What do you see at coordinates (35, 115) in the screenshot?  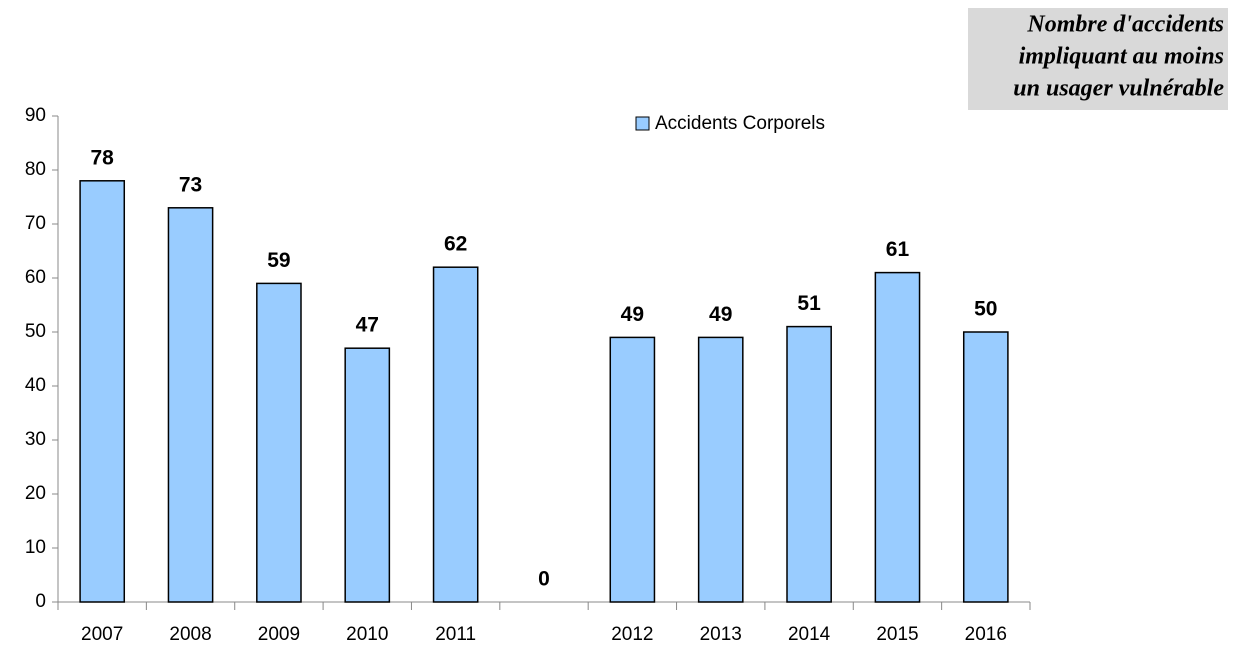 I see `y-tick-label: 90` at bounding box center [35, 115].